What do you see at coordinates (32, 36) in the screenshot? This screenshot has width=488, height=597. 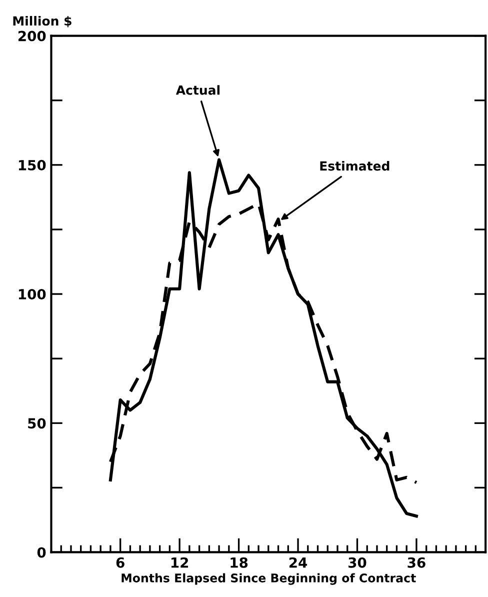 I see `y-tick-label: 200` at bounding box center [32, 36].